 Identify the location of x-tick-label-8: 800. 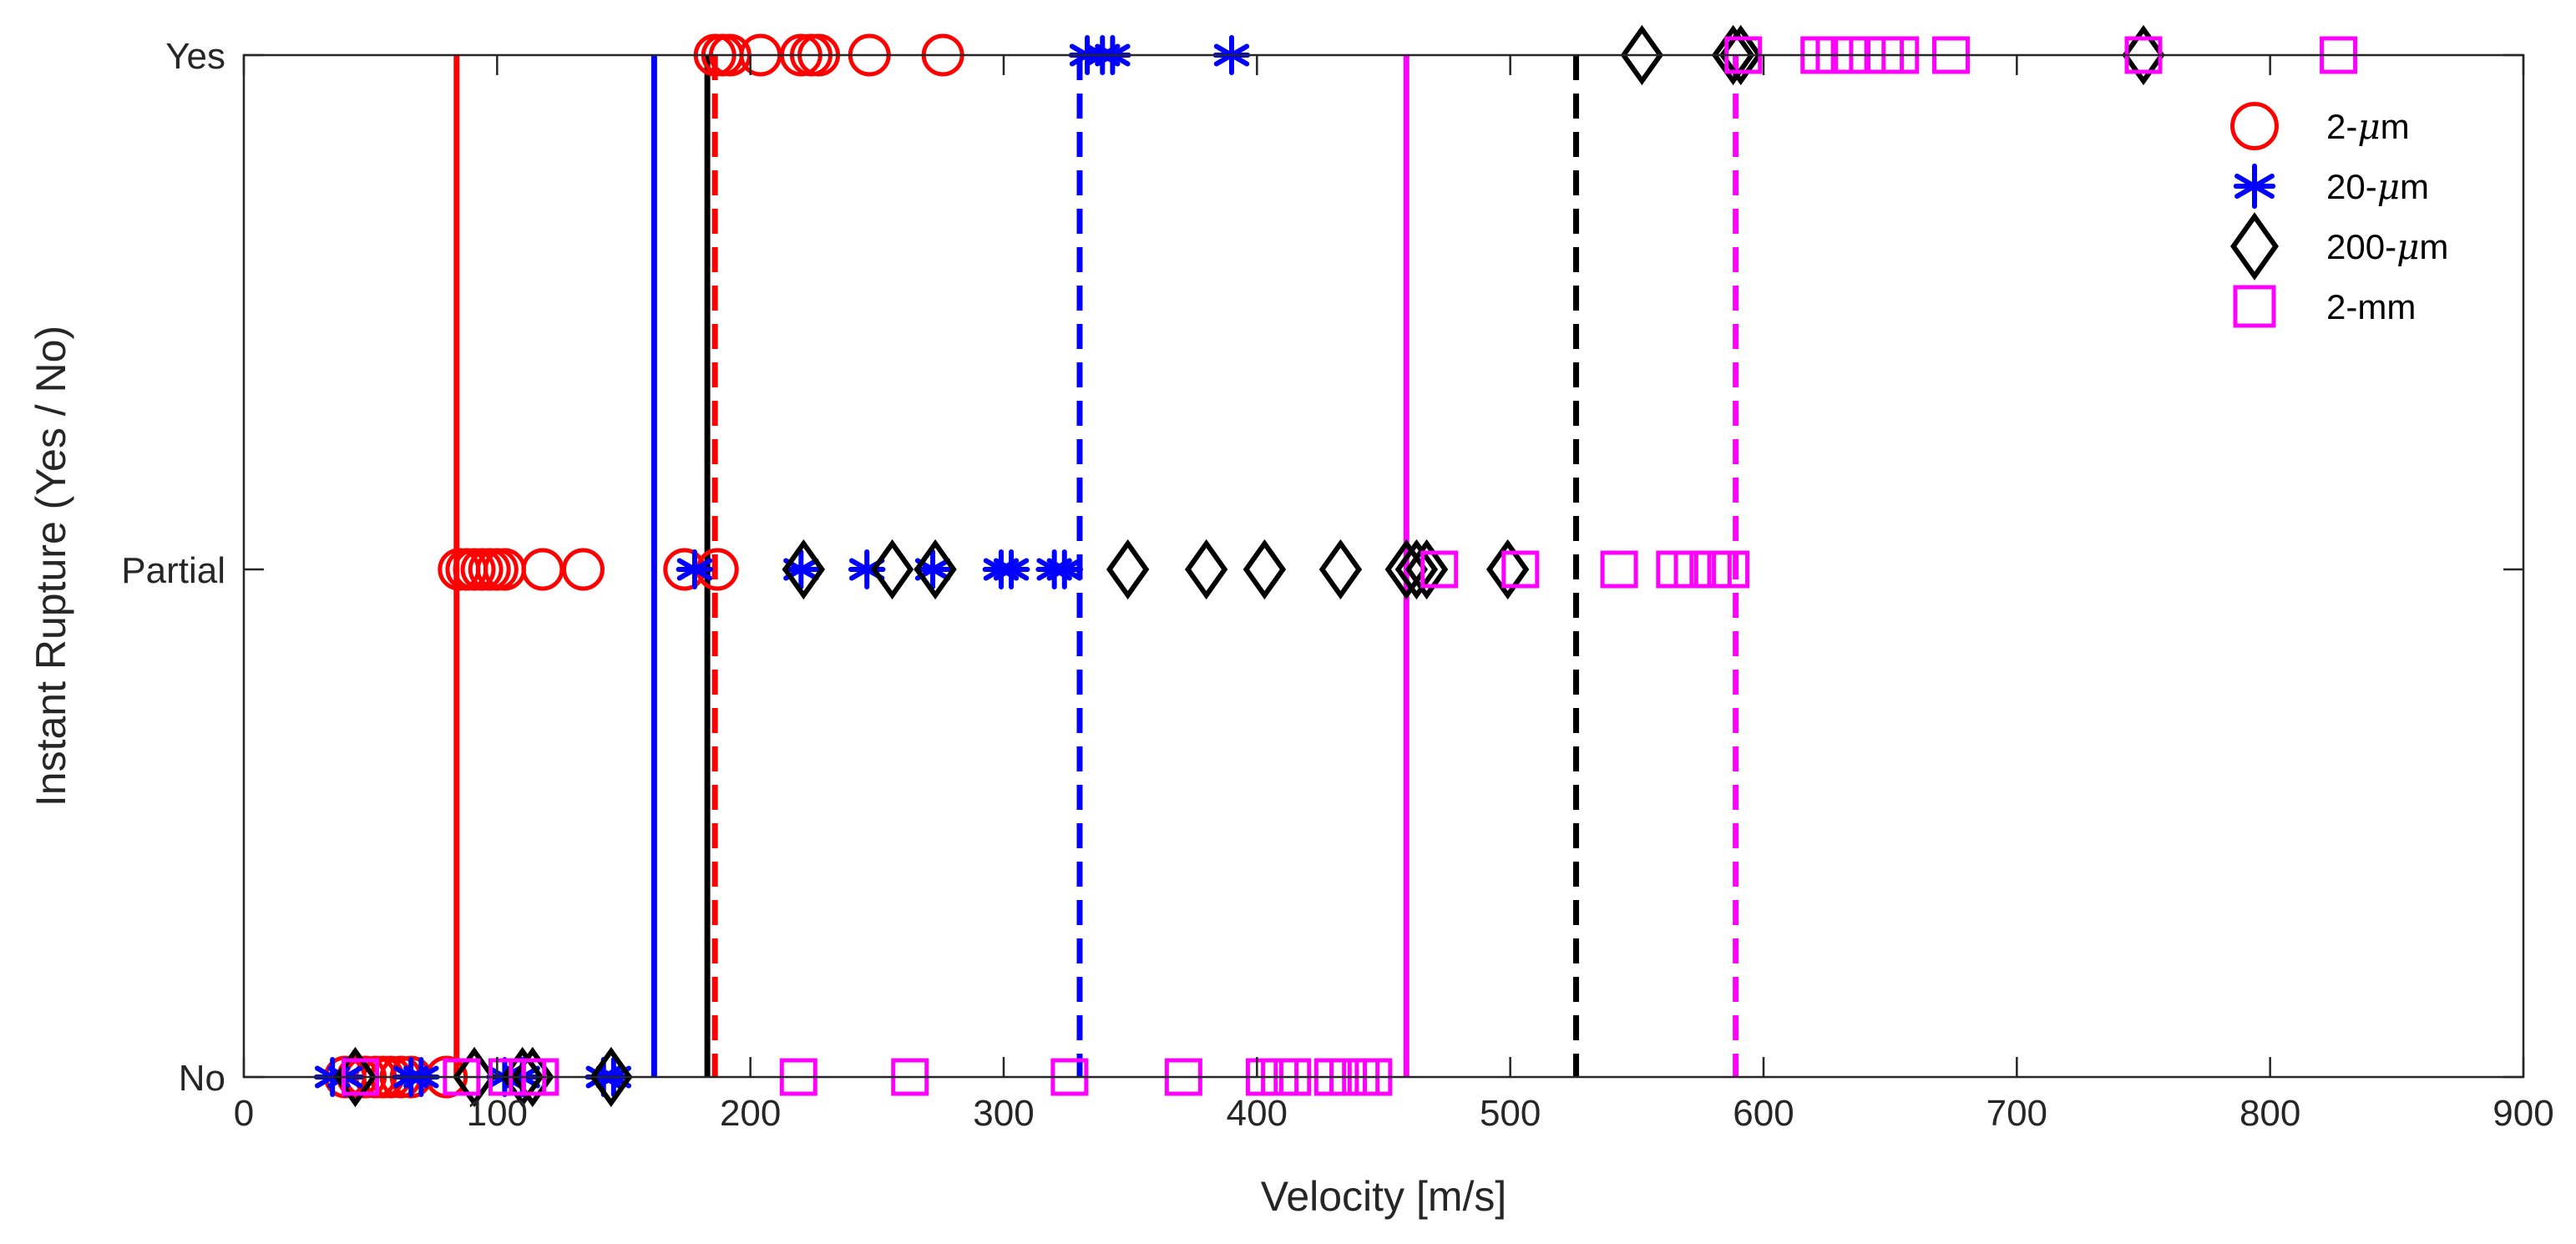
(2269, 1113).